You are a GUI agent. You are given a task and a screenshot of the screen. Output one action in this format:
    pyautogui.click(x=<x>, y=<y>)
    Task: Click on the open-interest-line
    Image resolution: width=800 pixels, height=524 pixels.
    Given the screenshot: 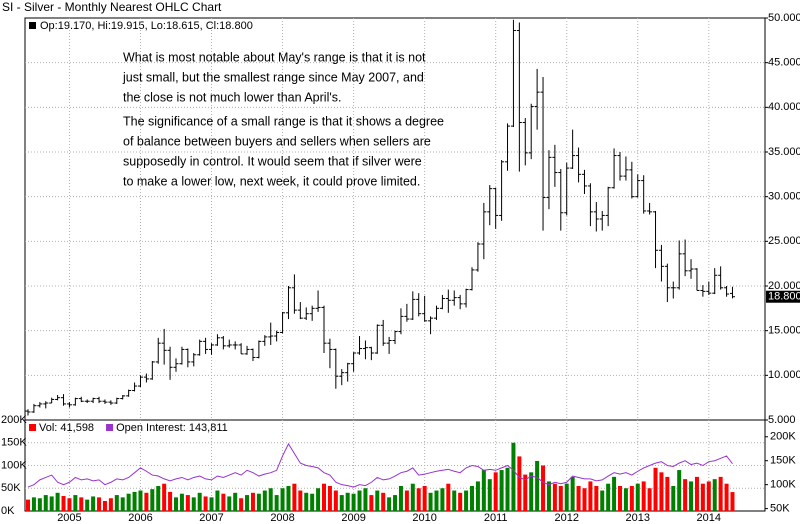 What is the action you would take?
    pyautogui.click(x=380, y=465)
    